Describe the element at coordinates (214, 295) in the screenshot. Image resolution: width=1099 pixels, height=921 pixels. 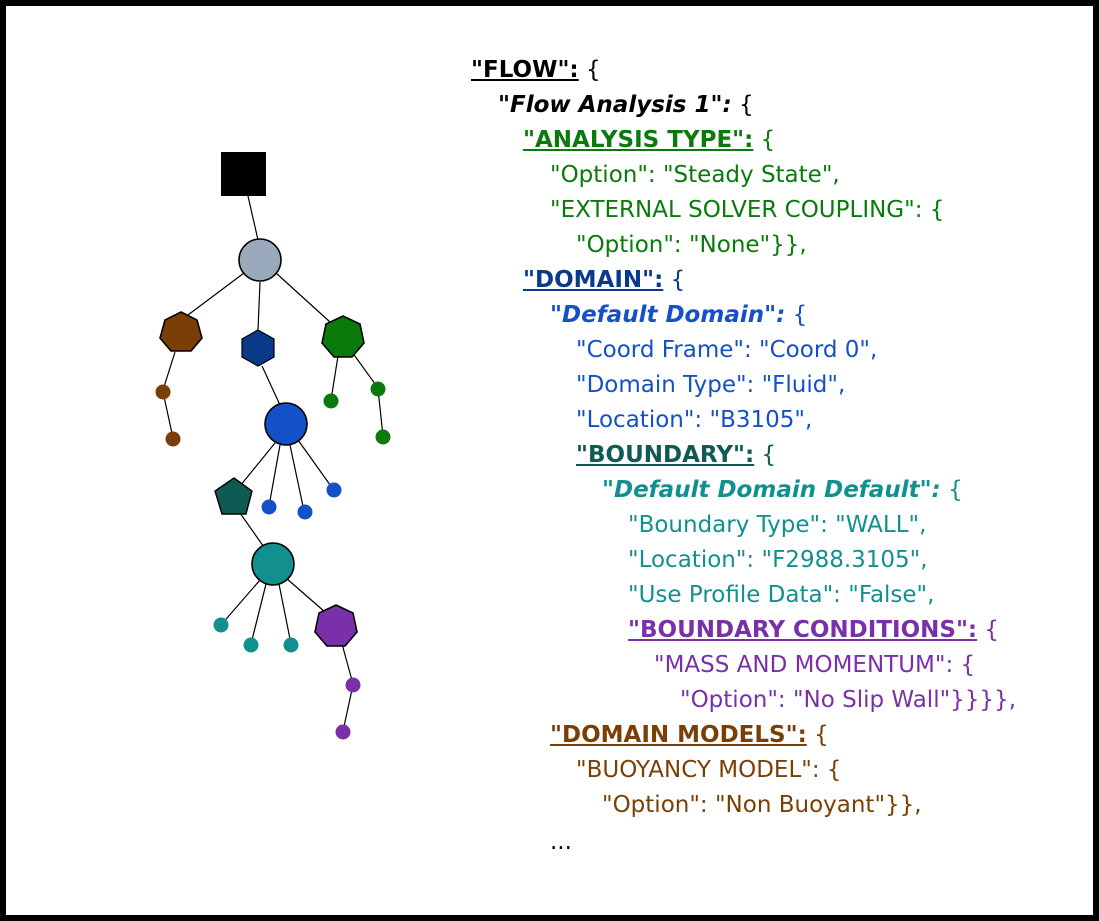
I see `edge-analysis-analysistype` at that location.